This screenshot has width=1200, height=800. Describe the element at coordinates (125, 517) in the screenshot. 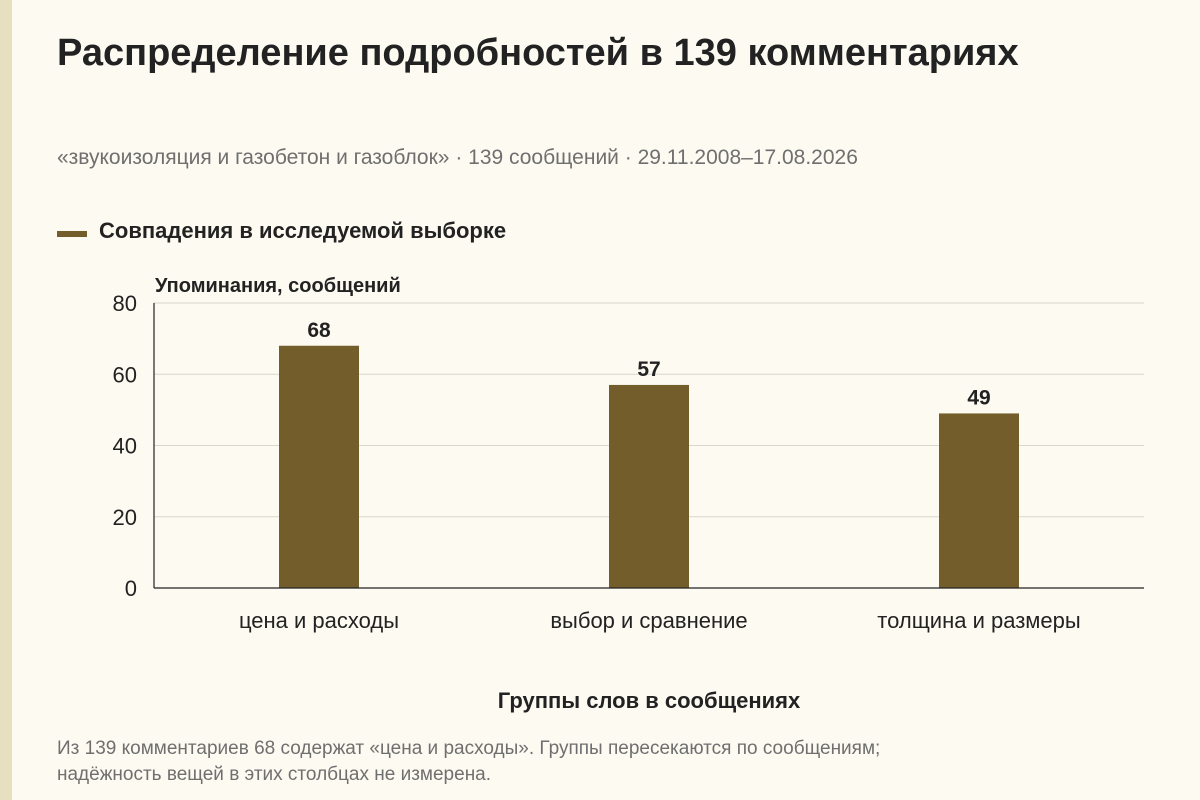

I see `y-tick-label: 20` at that location.